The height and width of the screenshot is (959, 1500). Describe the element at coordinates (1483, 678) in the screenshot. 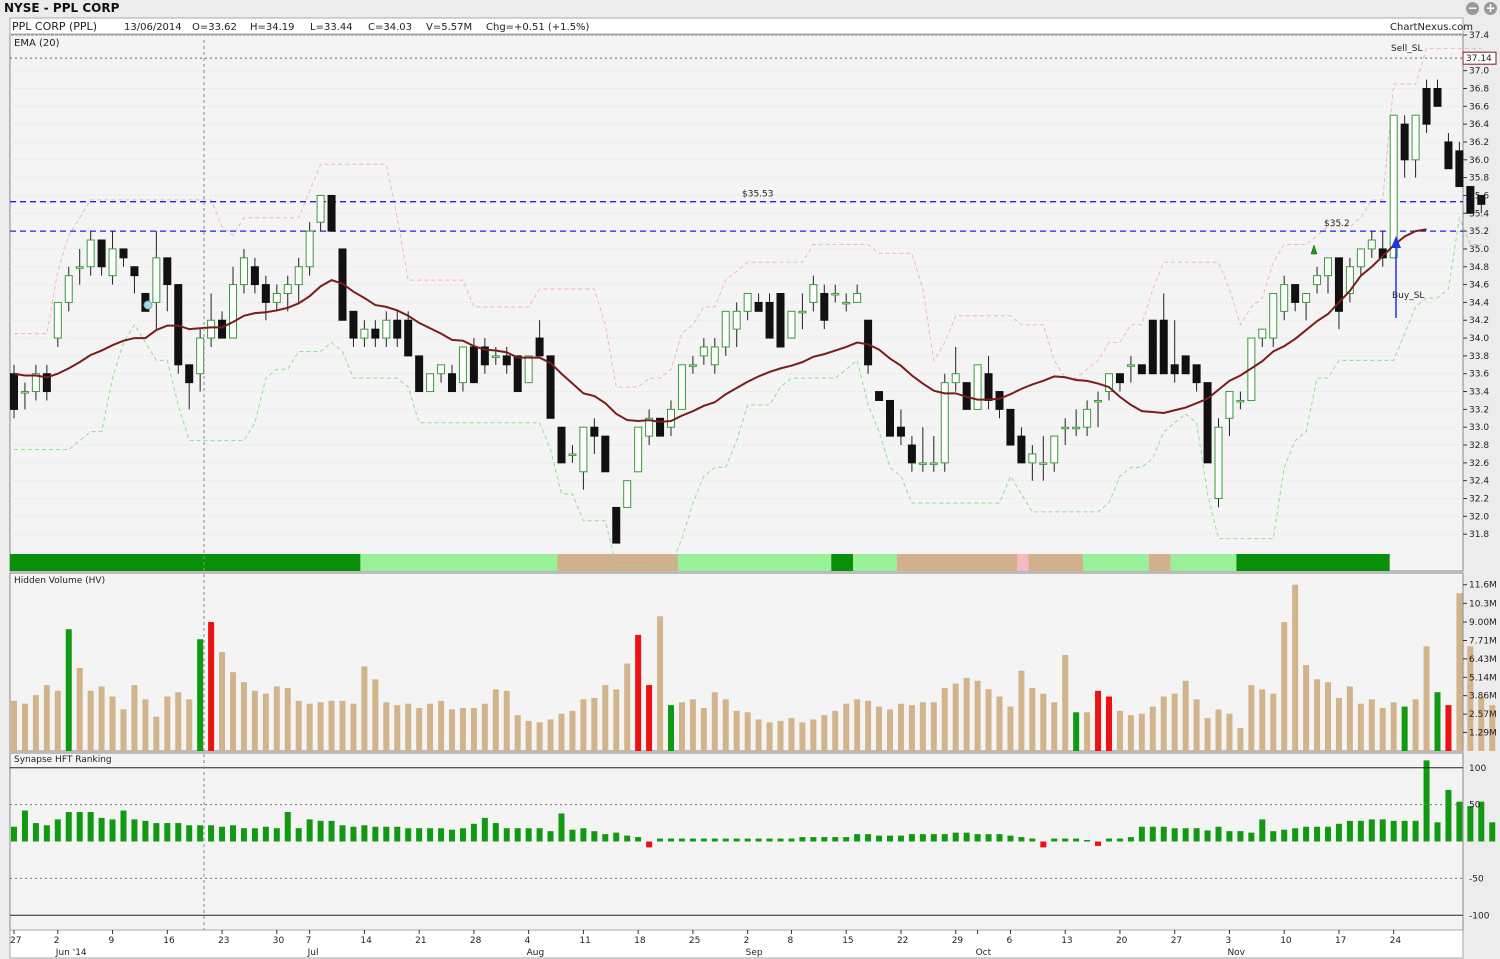

I see `volume-tick-label: 5.14M` at that location.